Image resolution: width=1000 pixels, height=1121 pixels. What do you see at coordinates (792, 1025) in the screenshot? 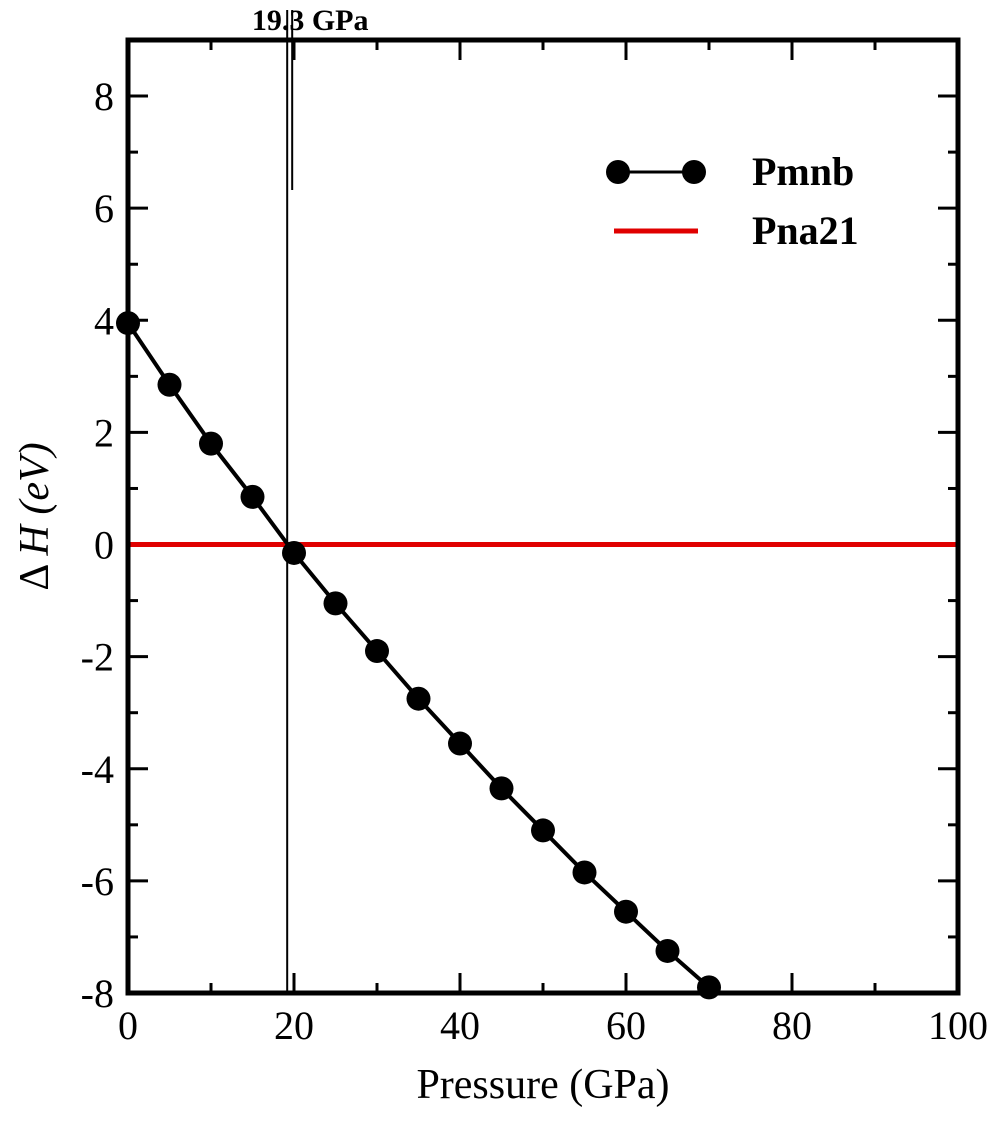
I see `x-tick-label: 80` at bounding box center [792, 1025].